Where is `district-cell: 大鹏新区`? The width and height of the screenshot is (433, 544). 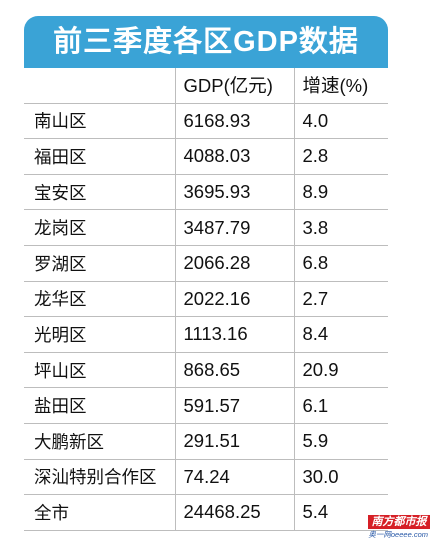
district-cell: 大鹏新区 is located at coordinates (99, 441).